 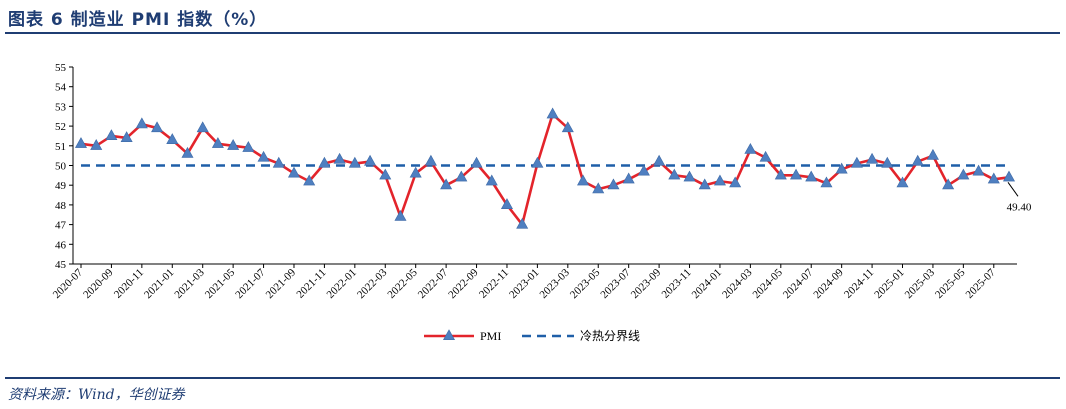 I want to click on x-tick-label: 2025-01, so click(x=889, y=284).